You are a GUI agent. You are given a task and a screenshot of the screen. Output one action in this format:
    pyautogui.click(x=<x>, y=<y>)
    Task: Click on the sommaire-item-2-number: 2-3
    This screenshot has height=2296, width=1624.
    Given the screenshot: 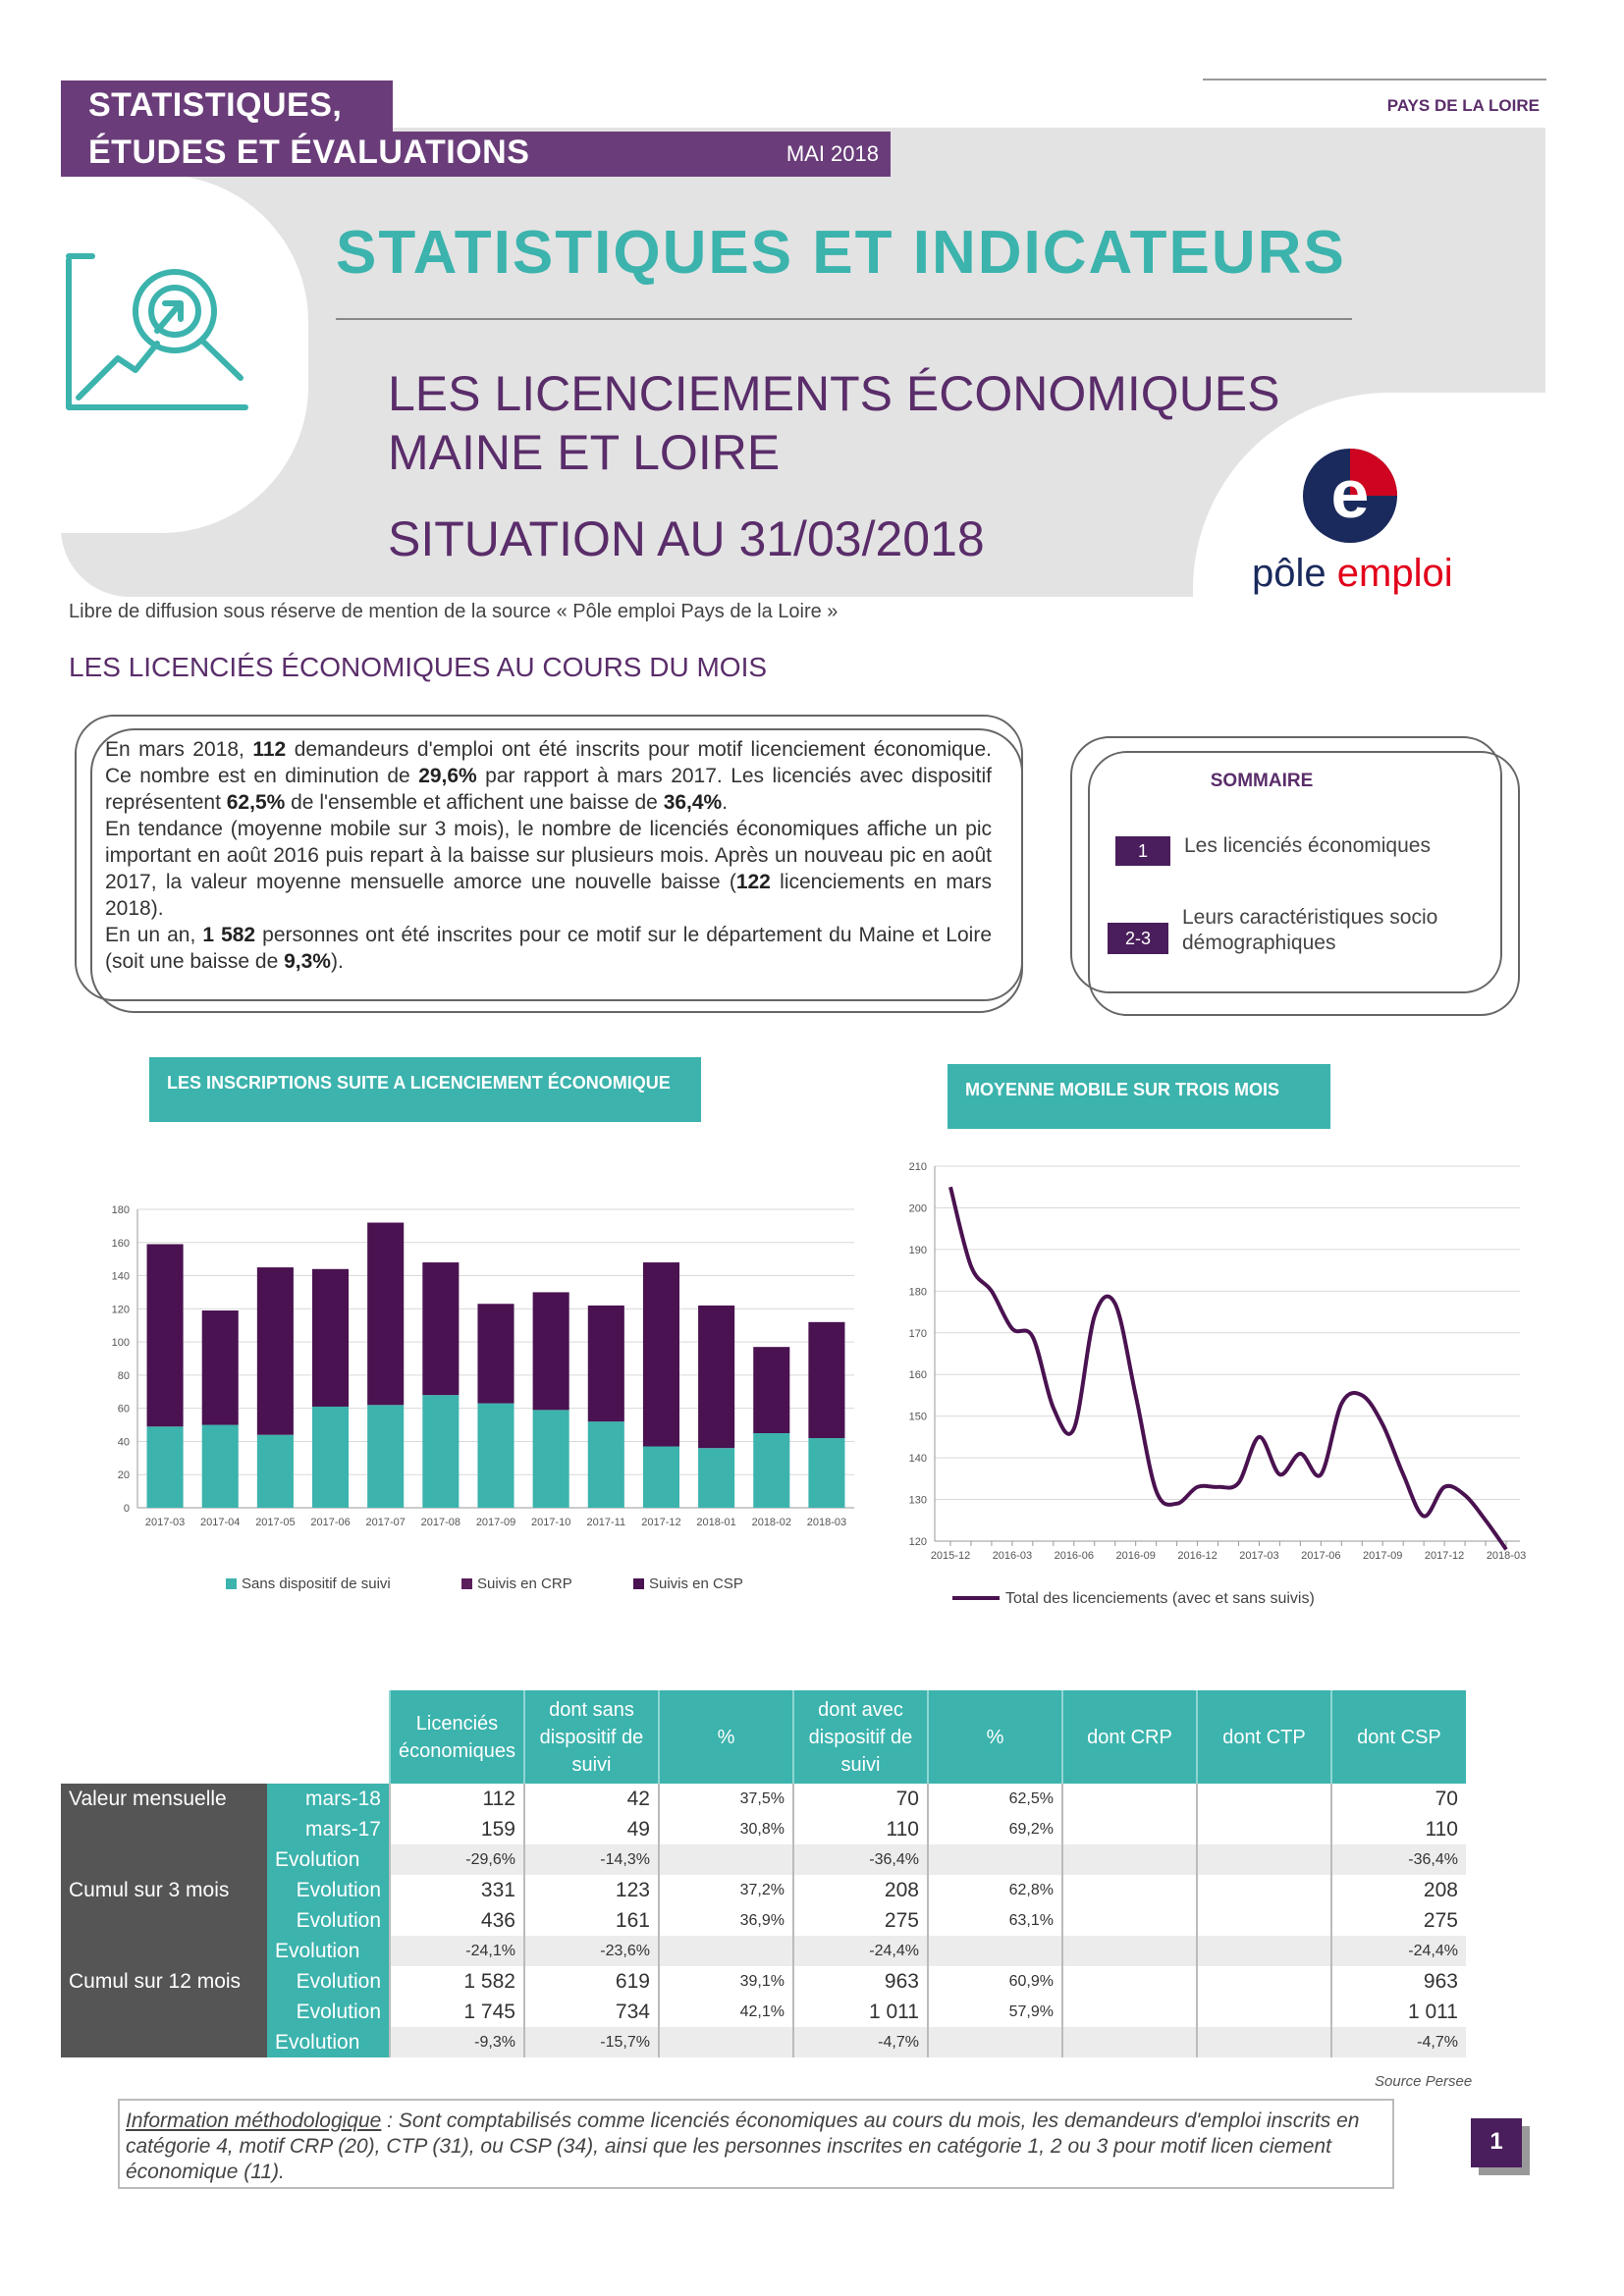 What is the action you would take?
    pyautogui.click(x=1138, y=938)
    